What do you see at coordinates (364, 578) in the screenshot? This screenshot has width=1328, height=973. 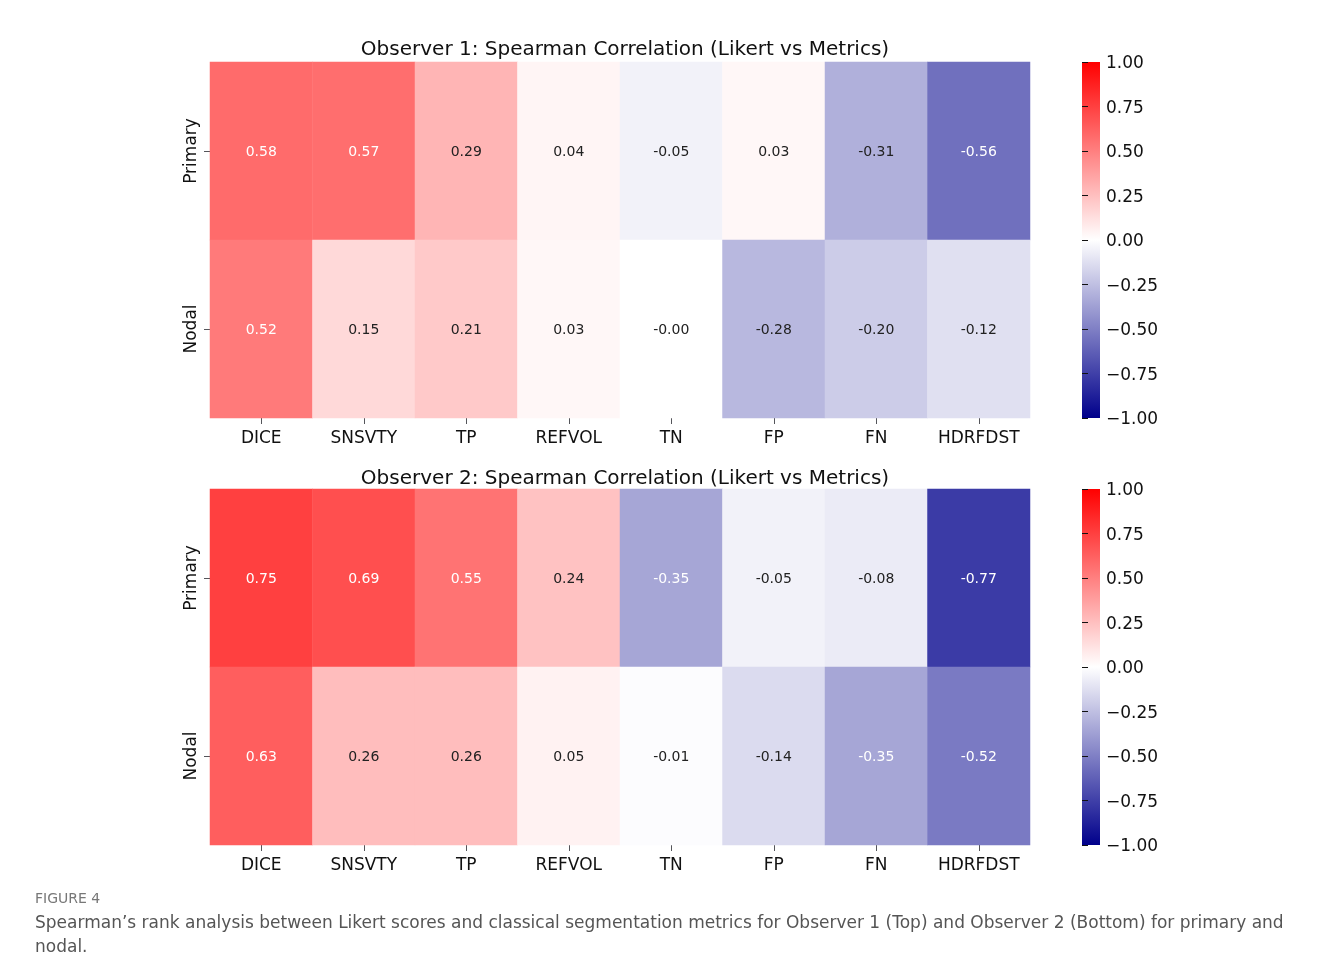 I see `data-label: 0.69` at bounding box center [364, 578].